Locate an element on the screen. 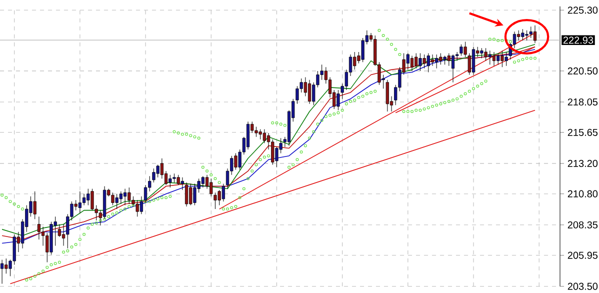  y-tick-label: 218.05 is located at coordinates (583, 102).